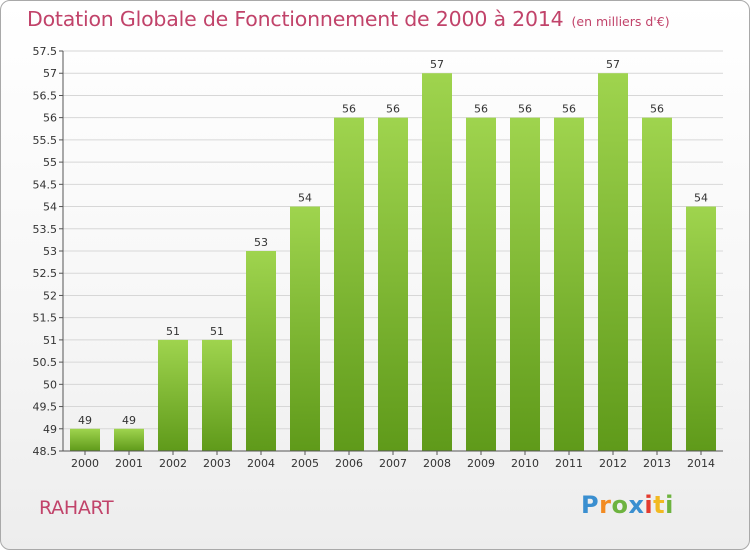 The image size is (750, 550). I want to click on bar-2012, so click(613, 262).